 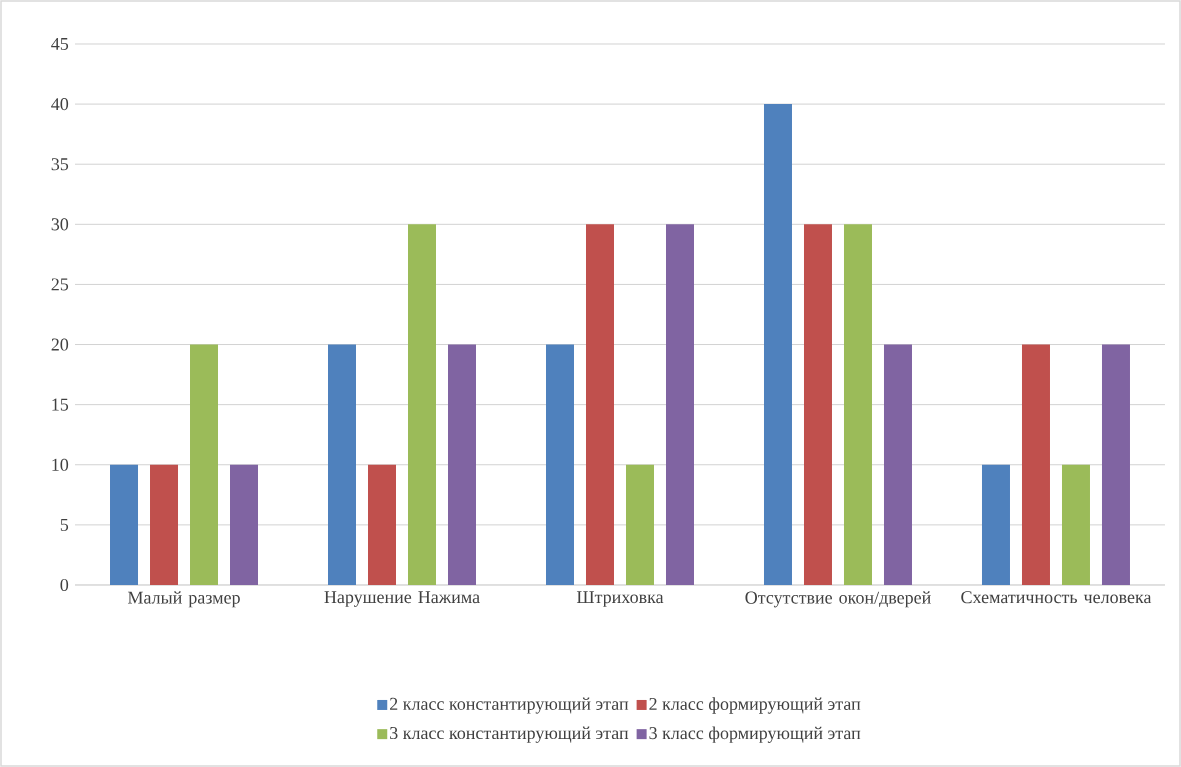 What do you see at coordinates (60, 224) in the screenshot?
I see `y-tick-label: 30` at bounding box center [60, 224].